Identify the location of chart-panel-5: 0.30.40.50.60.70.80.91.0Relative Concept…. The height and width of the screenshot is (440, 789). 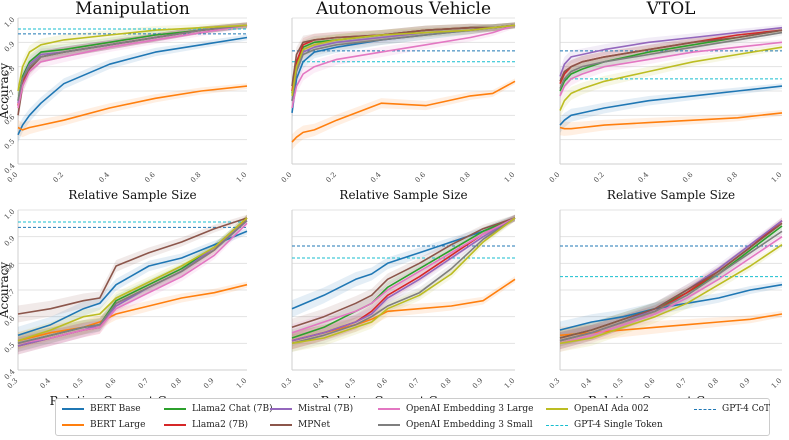
(398, 308).